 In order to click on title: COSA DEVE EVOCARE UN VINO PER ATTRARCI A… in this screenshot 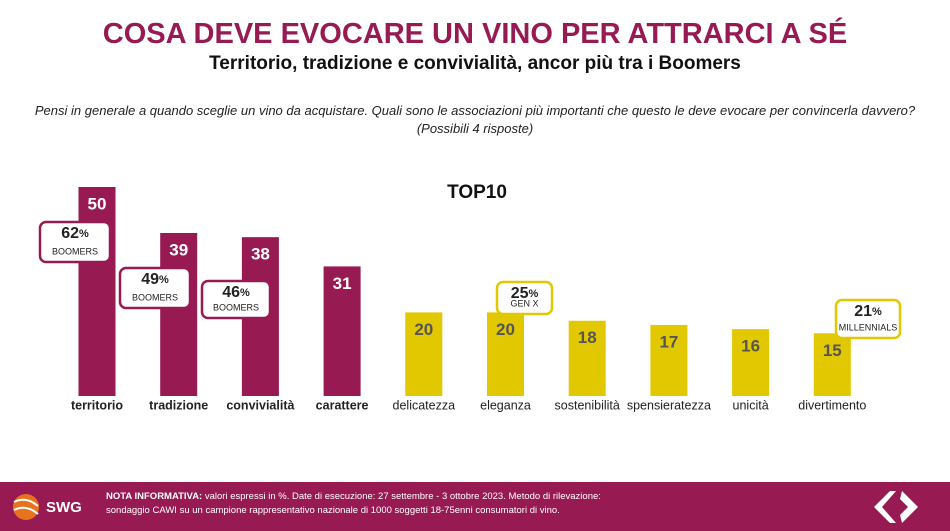, I will do `click(475, 34)`.